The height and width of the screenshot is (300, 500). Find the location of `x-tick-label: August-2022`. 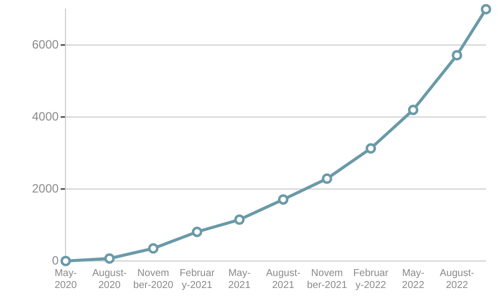

x-tick-label: August-2022 is located at coordinates (457, 279).